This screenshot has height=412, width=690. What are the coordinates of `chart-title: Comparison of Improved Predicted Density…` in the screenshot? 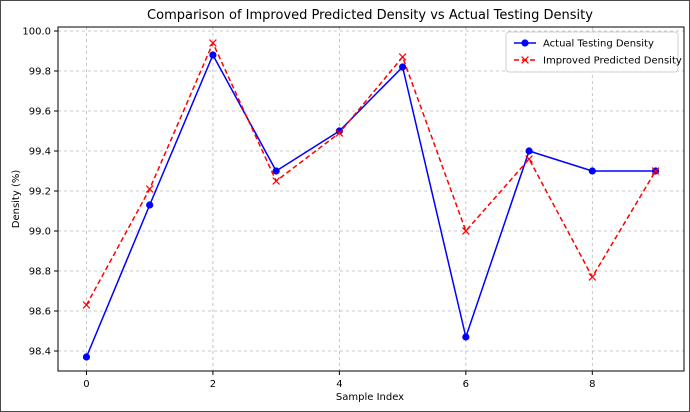 It's located at (370, 15).